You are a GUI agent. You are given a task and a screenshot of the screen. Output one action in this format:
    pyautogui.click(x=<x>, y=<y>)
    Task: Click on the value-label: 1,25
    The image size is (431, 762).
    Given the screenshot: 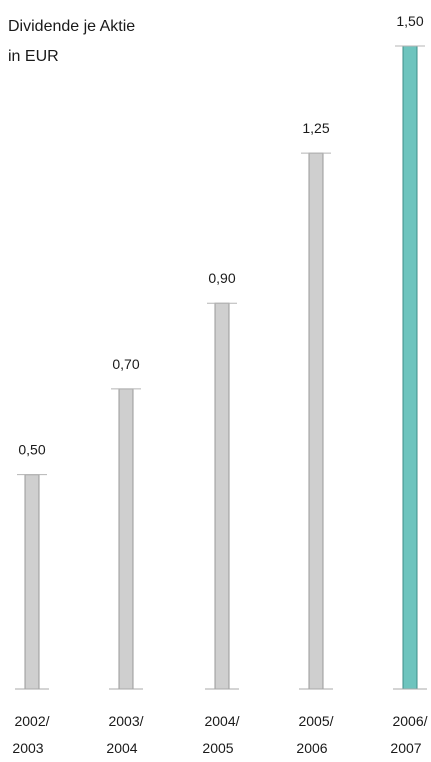 What is the action you would take?
    pyautogui.click(x=315, y=128)
    